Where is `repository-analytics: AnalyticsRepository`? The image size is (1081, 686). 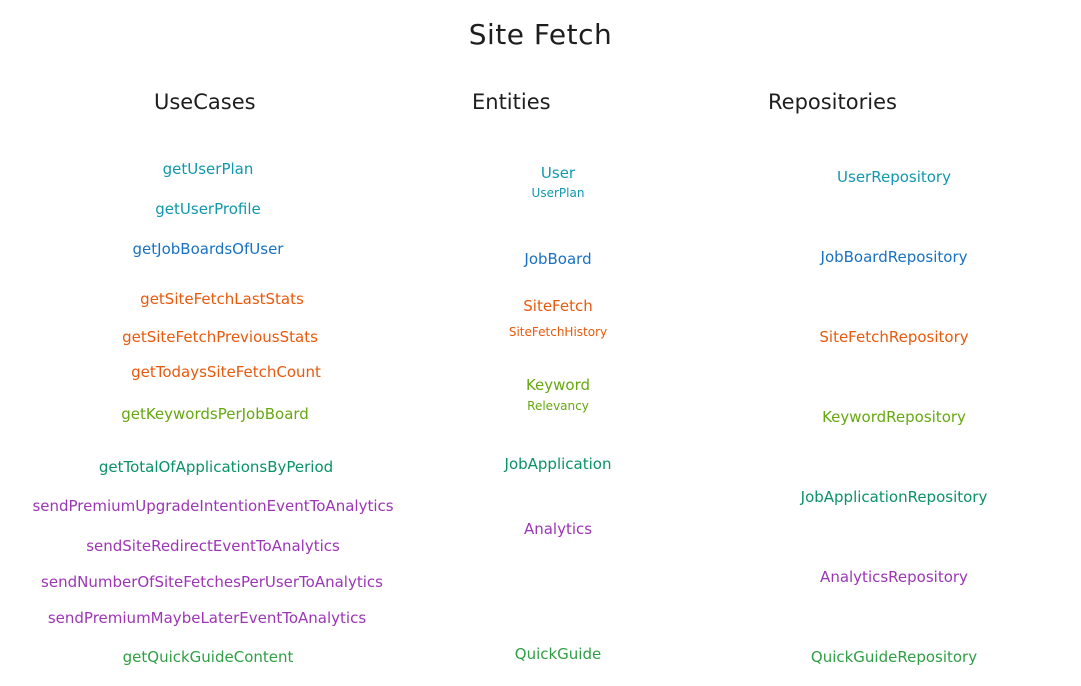 repository-analytics: AnalyticsRepository is located at coordinates (894, 577).